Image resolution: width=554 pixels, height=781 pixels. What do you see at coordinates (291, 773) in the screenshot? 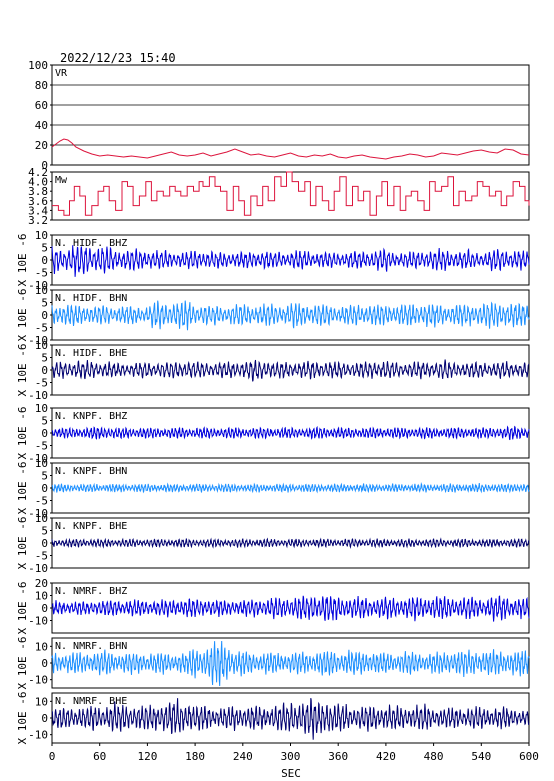
I see `x-axis-label: SEC` at bounding box center [291, 773].